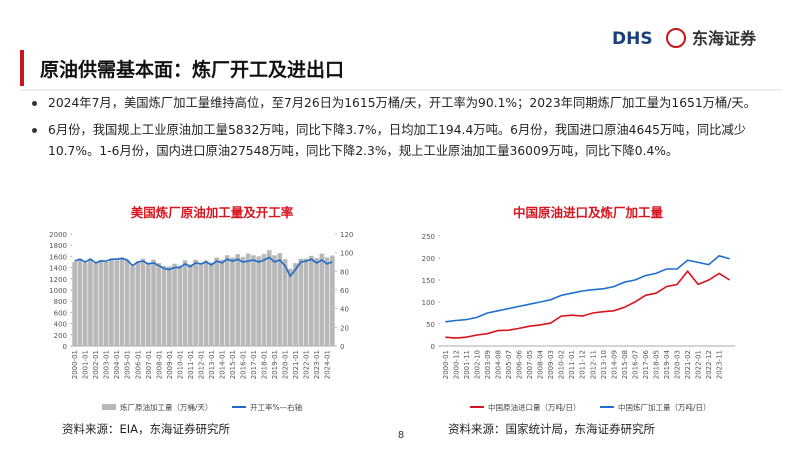 The image size is (802, 451). Describe the element at coordinates (699, 364) in the screenshot. I see `x-tick-label: 2022-01` at that location.